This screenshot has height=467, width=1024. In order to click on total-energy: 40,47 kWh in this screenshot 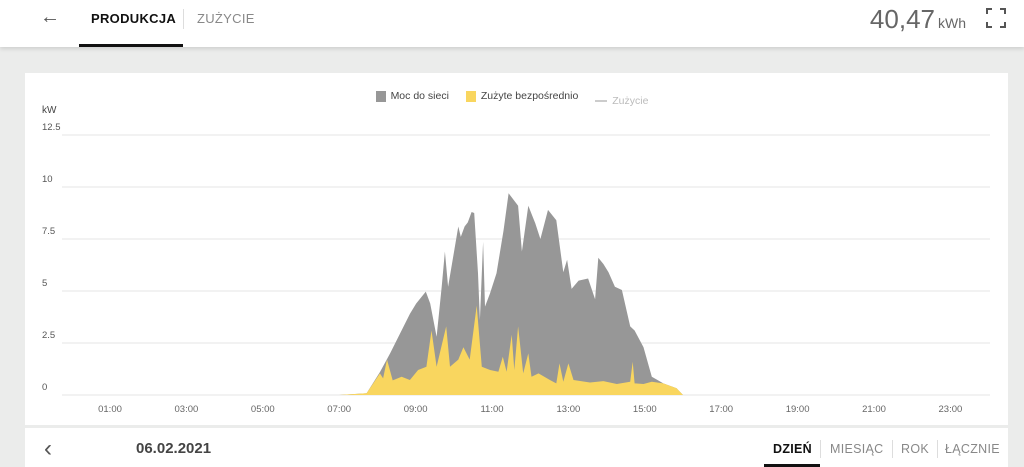, I will do `click(918, 19)`.